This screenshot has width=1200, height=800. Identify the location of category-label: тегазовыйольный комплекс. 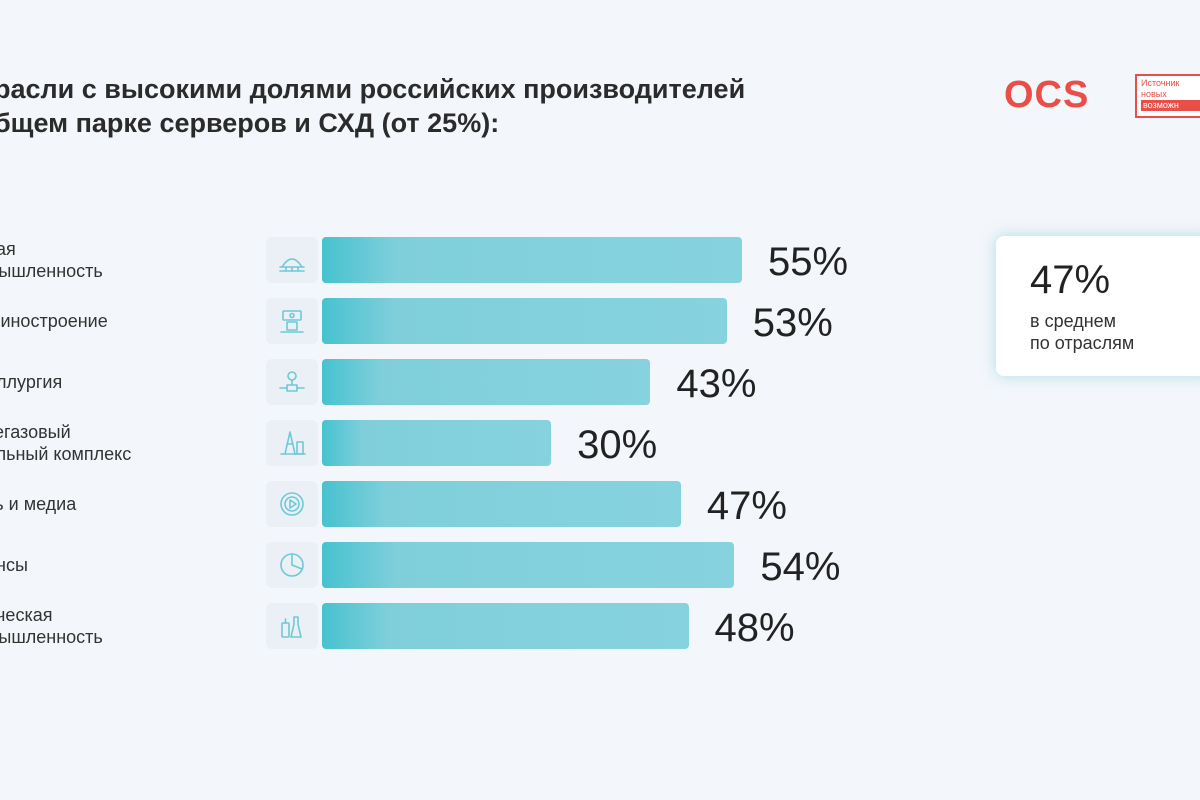
(118, 443).